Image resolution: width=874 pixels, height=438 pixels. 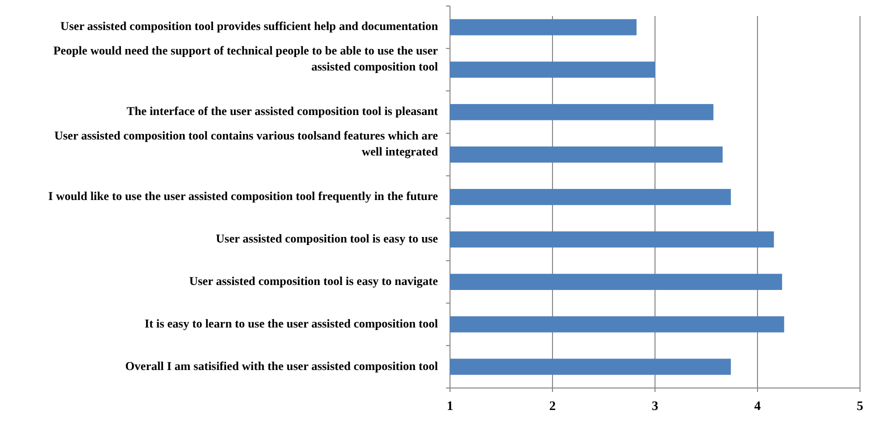 What do you see at coordinates (860, 405) in the screenshot?
I see `x-tick-label: 5` at bounding box center [860, 405].